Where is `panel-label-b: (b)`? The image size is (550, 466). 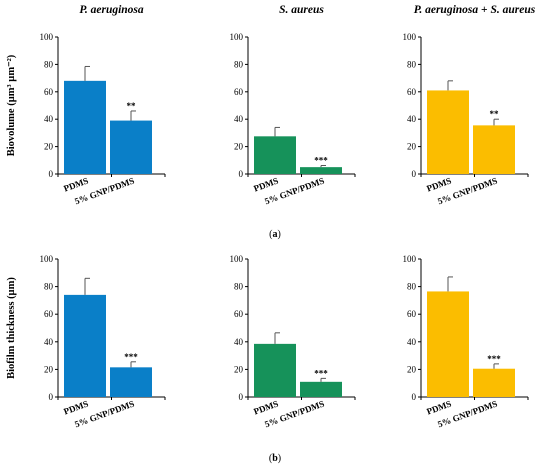
panel-label-b: (b) is located at coordinates (275, 458).